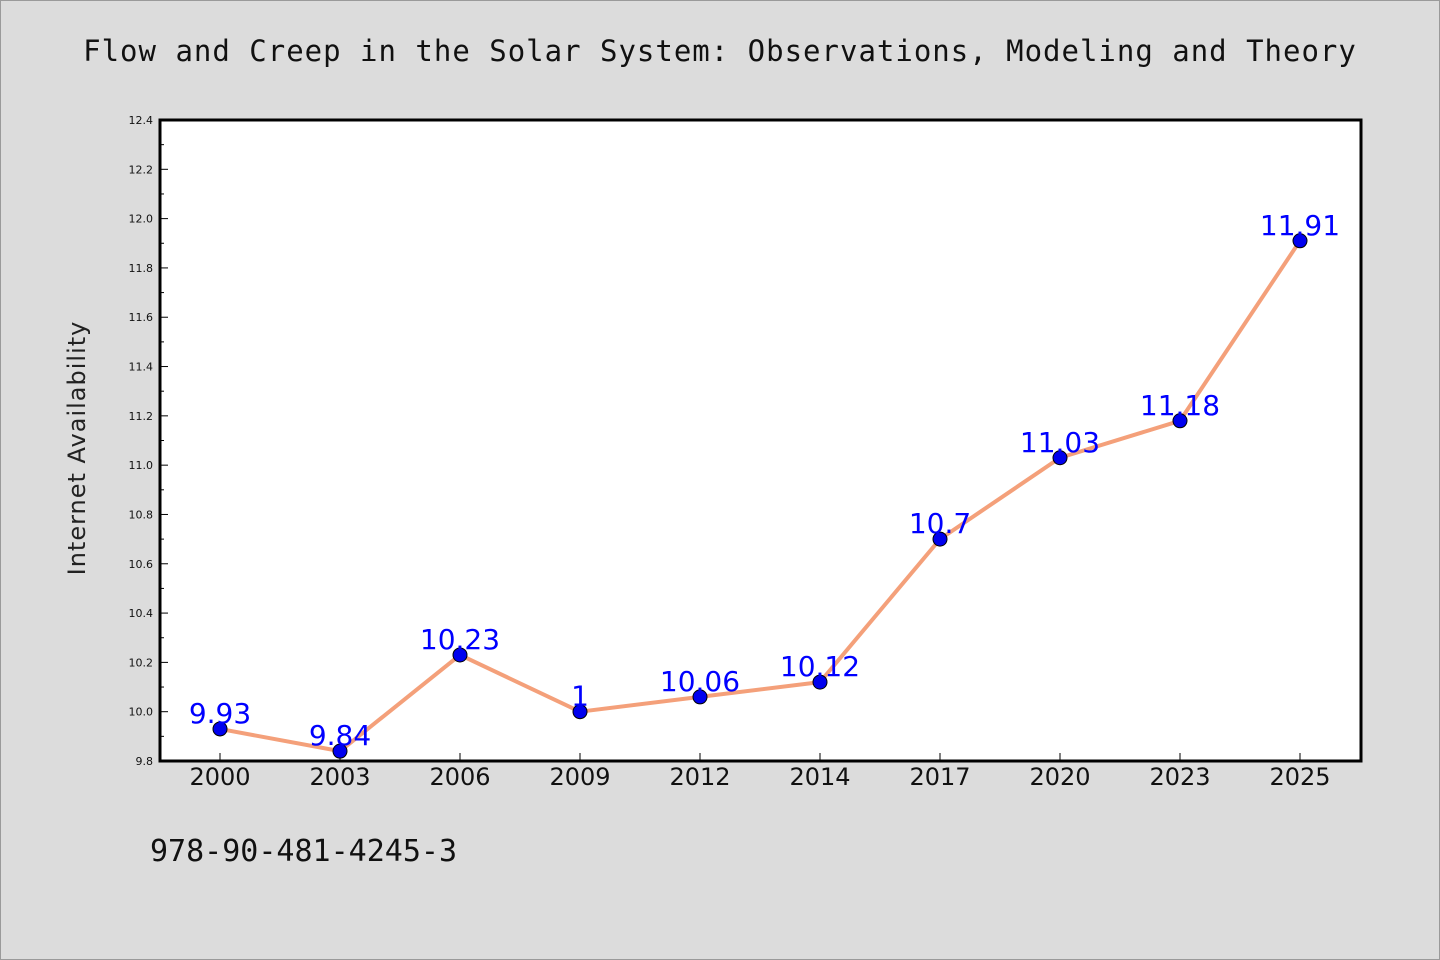  Describe the element at coordinates (459, 777) in the screenshot. I see `x-tick-label: 2006` at that location.